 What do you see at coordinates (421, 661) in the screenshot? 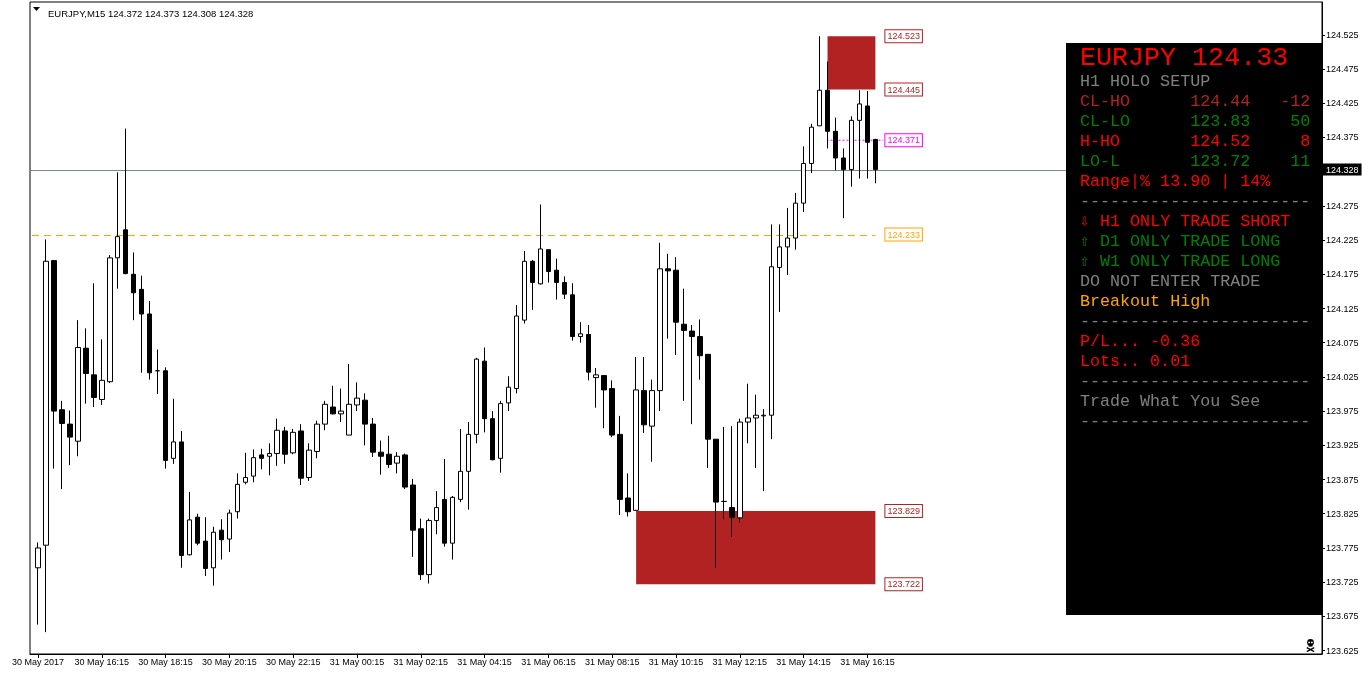
I see `x-tick-label: 31 May 02:15` at bounding box center [421, 661].